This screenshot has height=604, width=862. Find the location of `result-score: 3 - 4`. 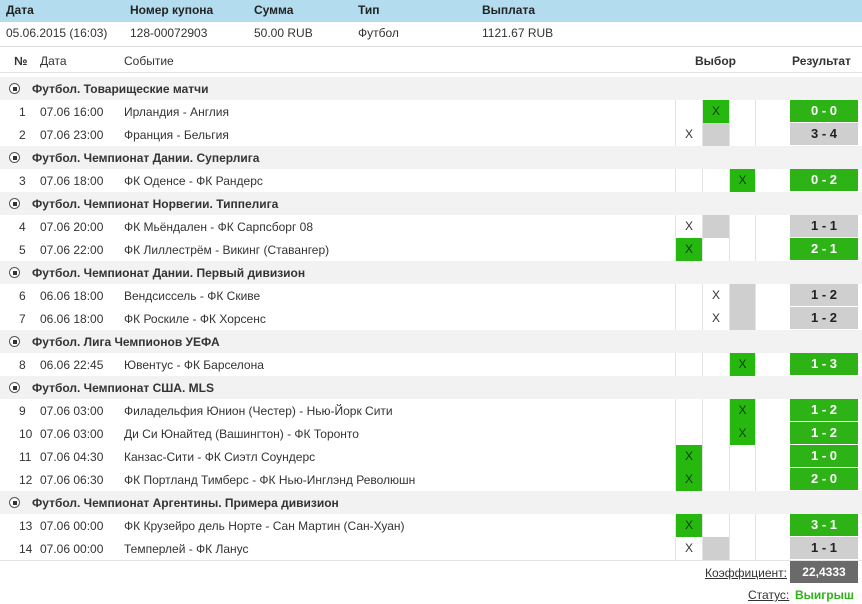

result-score: 3 - 4 is located at coordinates (824, 134).